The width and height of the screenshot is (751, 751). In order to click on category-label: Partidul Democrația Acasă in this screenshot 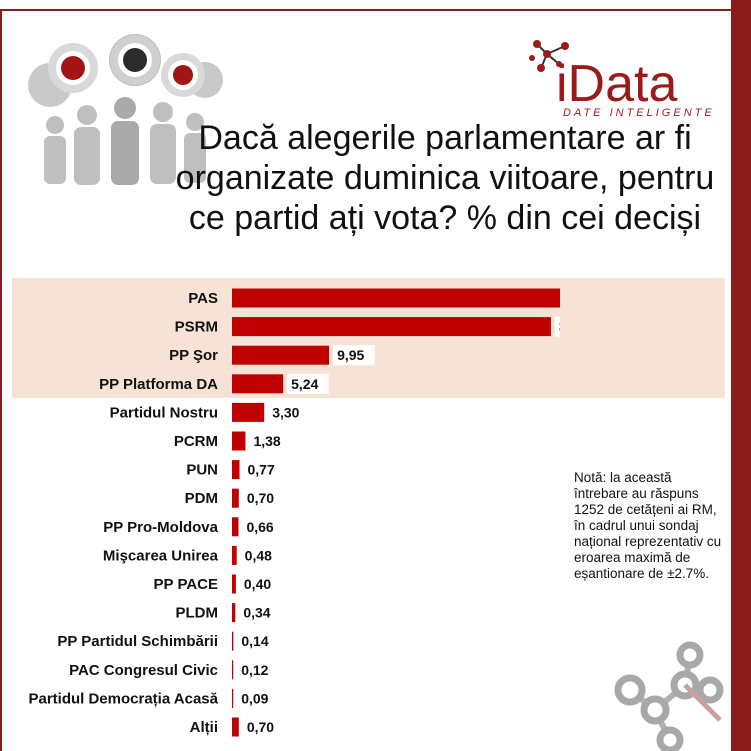, I will do `click(123, 698)`.